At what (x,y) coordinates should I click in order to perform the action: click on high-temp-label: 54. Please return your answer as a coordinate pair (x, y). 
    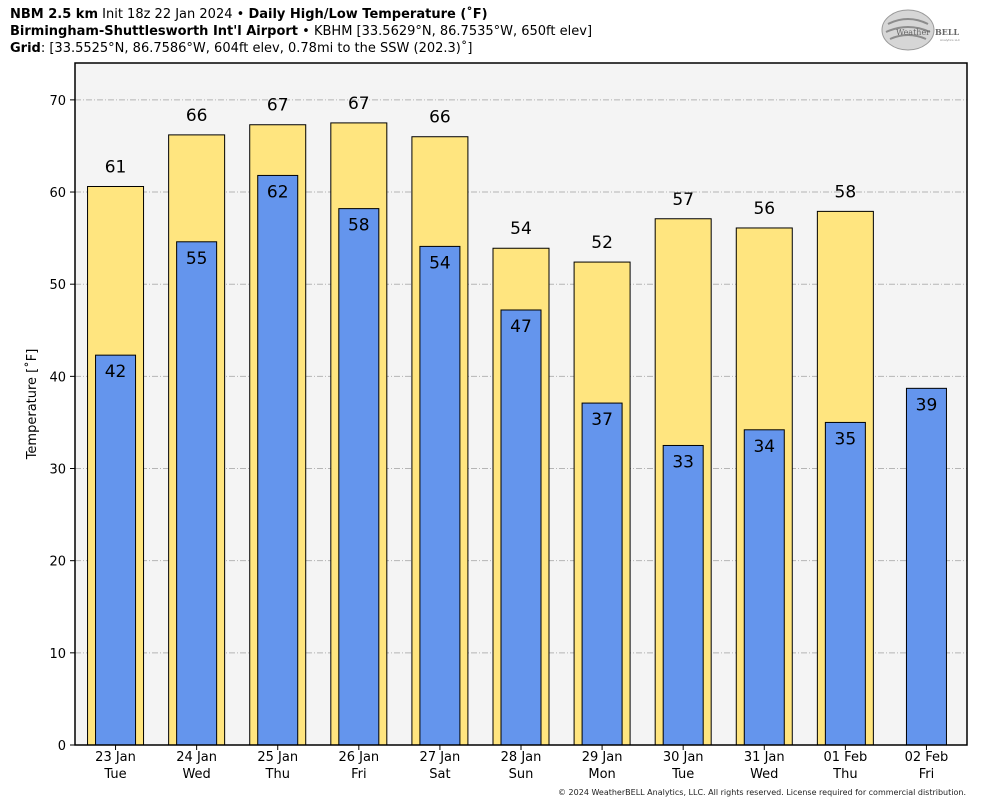
    Looking at the image, I should click on (521, 229).